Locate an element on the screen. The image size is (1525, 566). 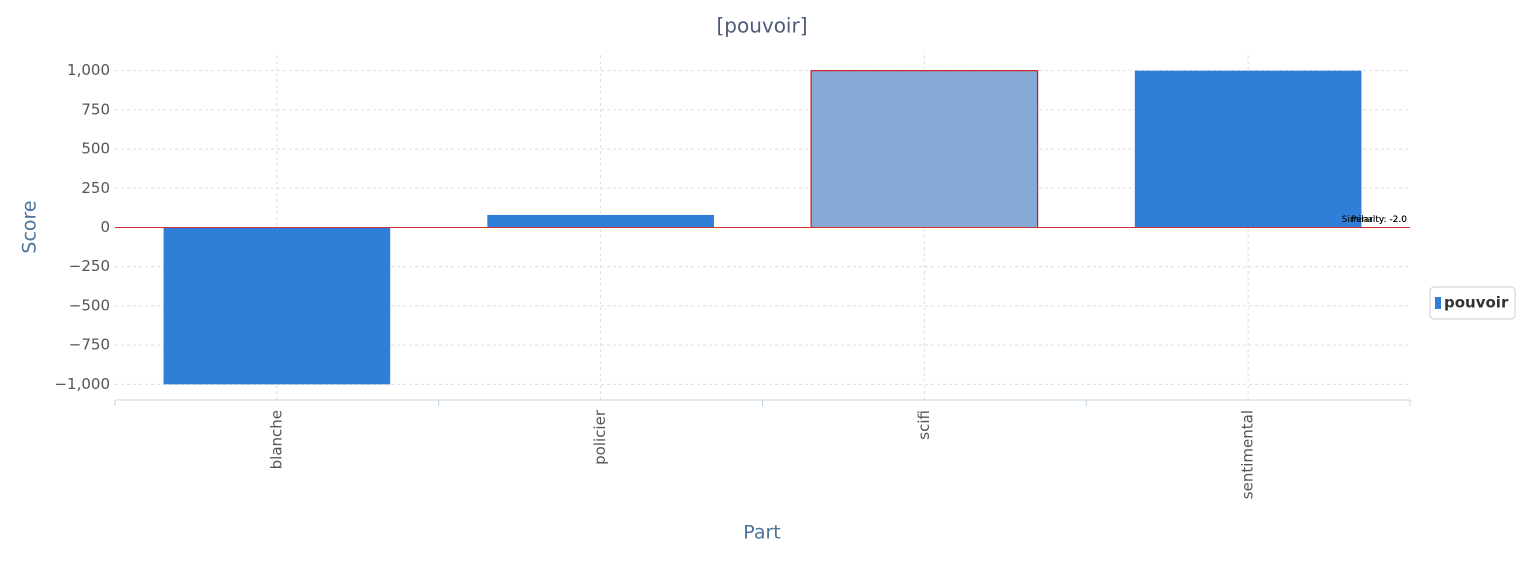
y-tick-label: 500 is located at coordinates (95, 149).